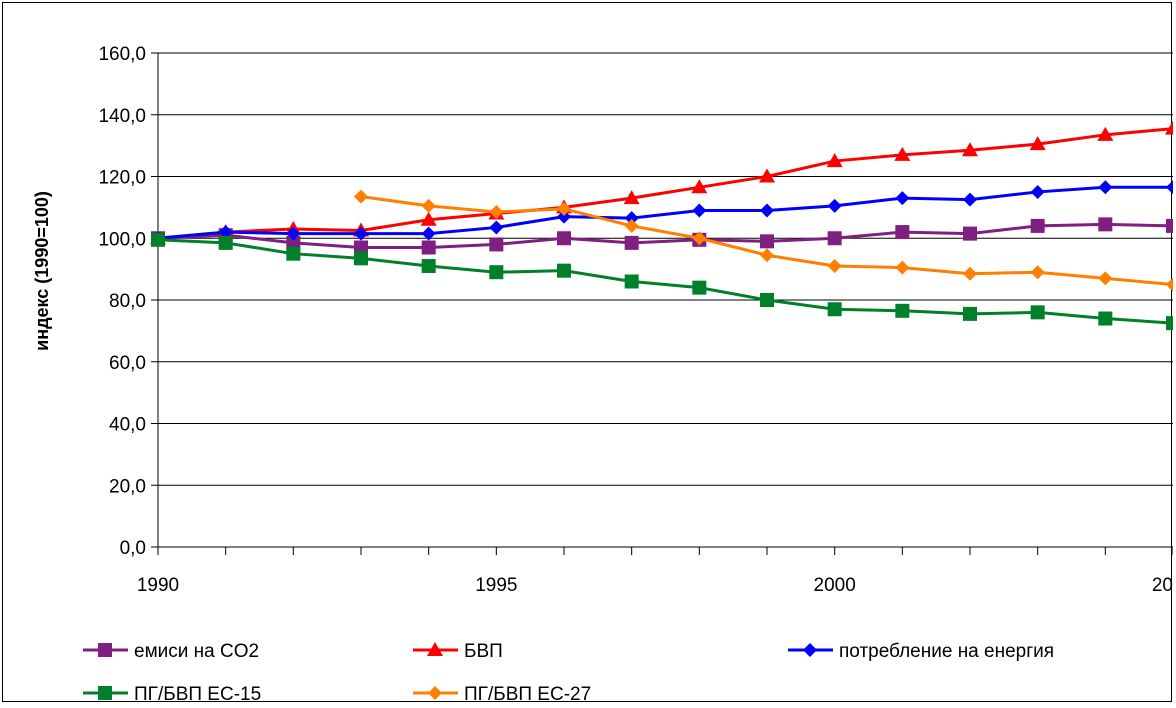  Describe the element at coordinates (158, 585) in the screenshot. I see `x-tick-label: 1990` at that location.